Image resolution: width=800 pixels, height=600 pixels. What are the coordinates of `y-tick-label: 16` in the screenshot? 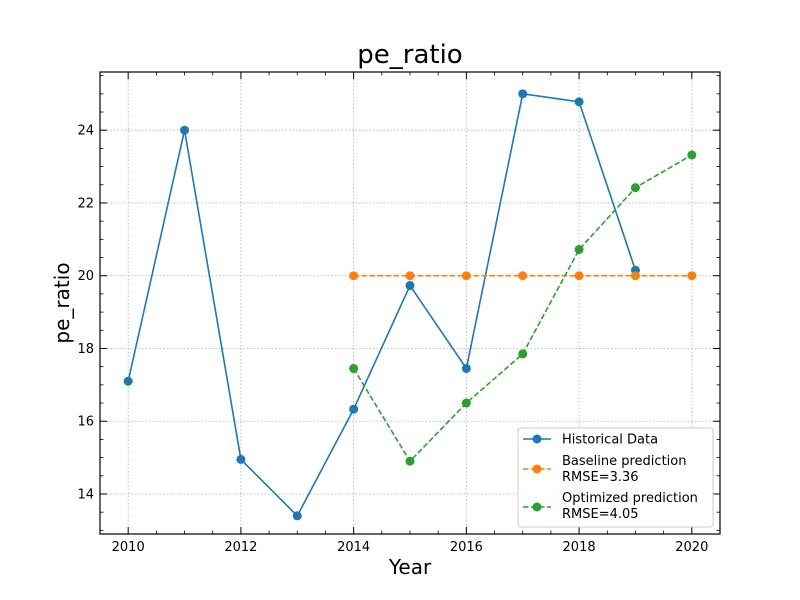 It's located at (85, 422).